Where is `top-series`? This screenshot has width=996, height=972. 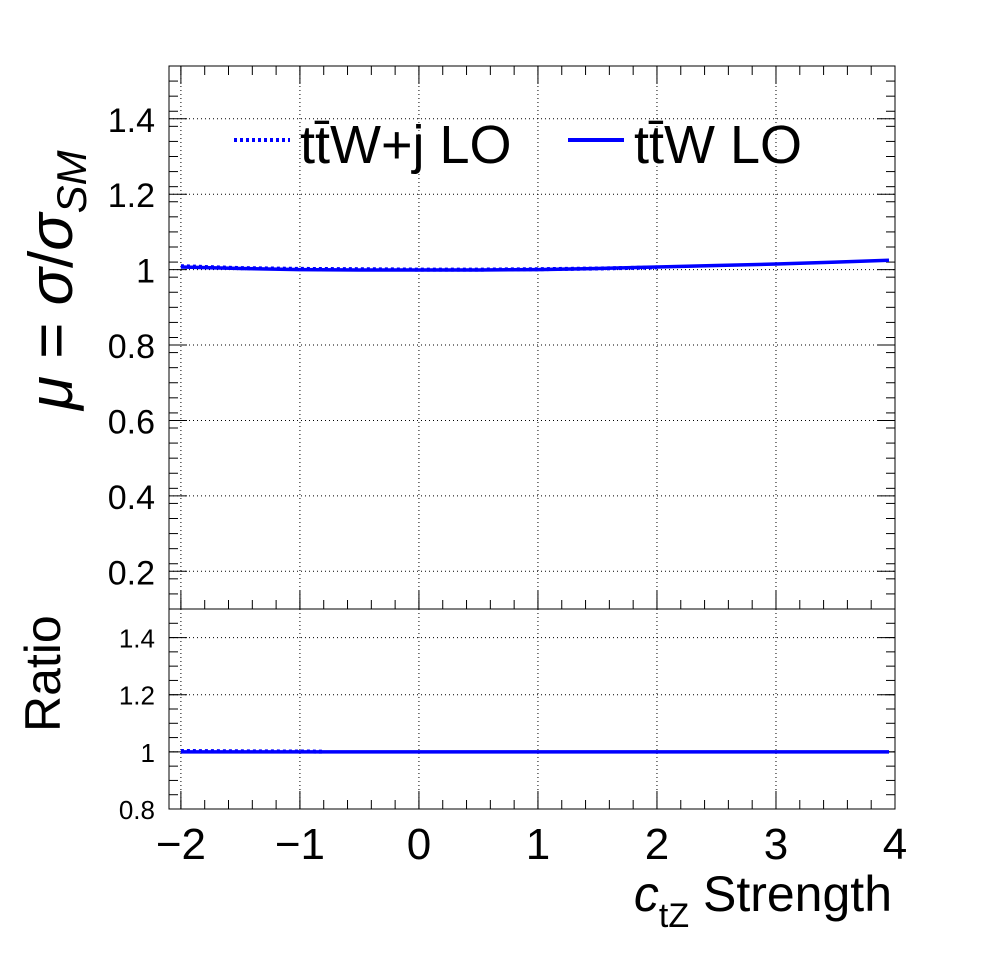 top-series is located at coordinates (535, 265).